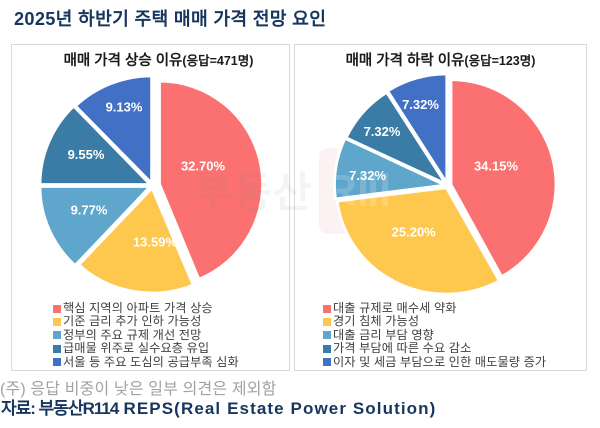  Describe the element at coordinates (124, 107) in the screenshot. I see `svg-text: 9.13%` at that location.